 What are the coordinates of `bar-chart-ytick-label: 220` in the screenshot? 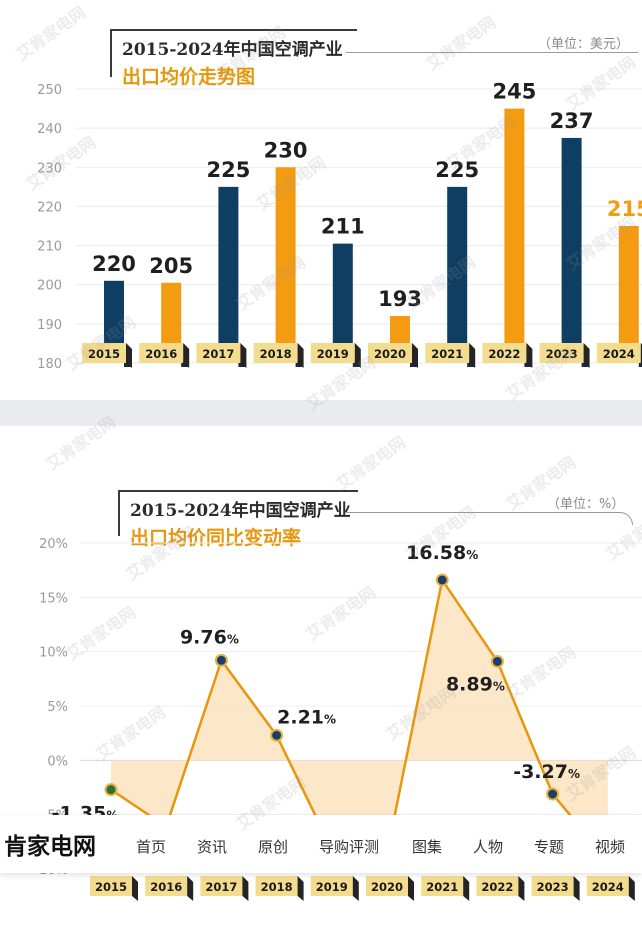 It's located at (49, 207).